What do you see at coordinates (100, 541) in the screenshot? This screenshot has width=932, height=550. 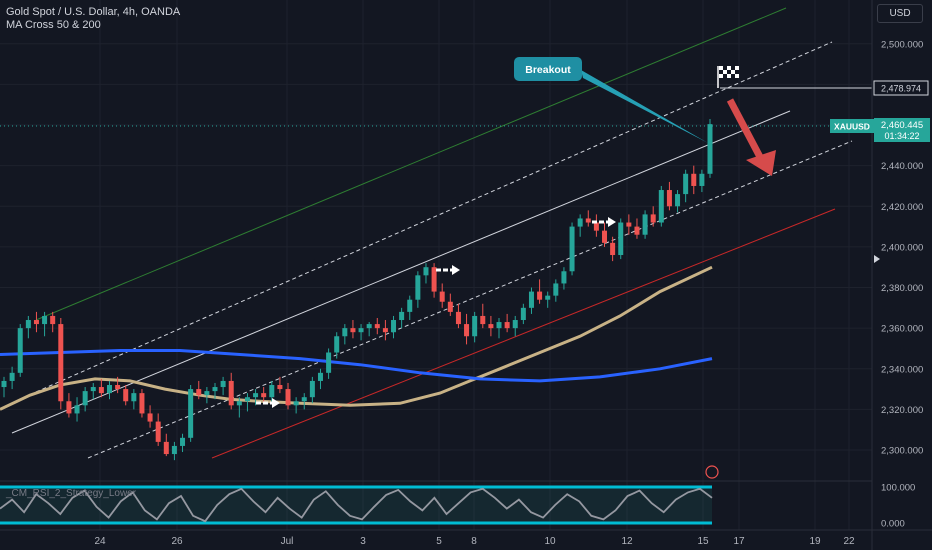 I see `time-tick-label: 24` at bounding box center [100, 541].